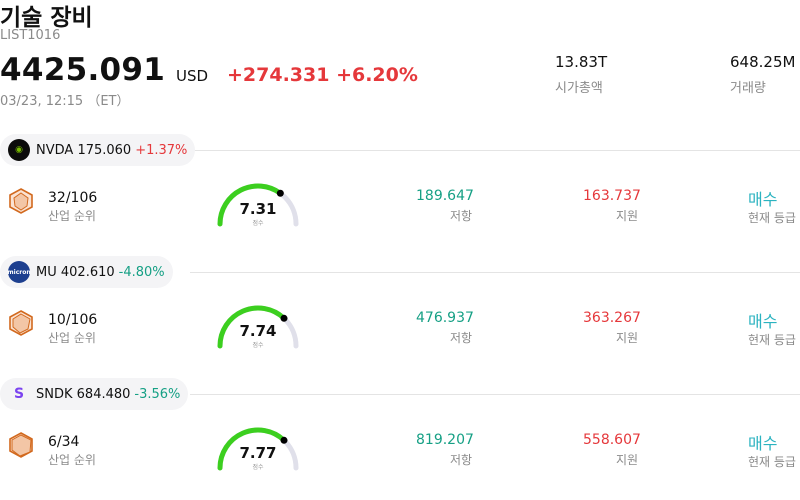 The width and height of the screenshot is (800, 500). I want to click on score-value: 7.31, so click(258, 209).